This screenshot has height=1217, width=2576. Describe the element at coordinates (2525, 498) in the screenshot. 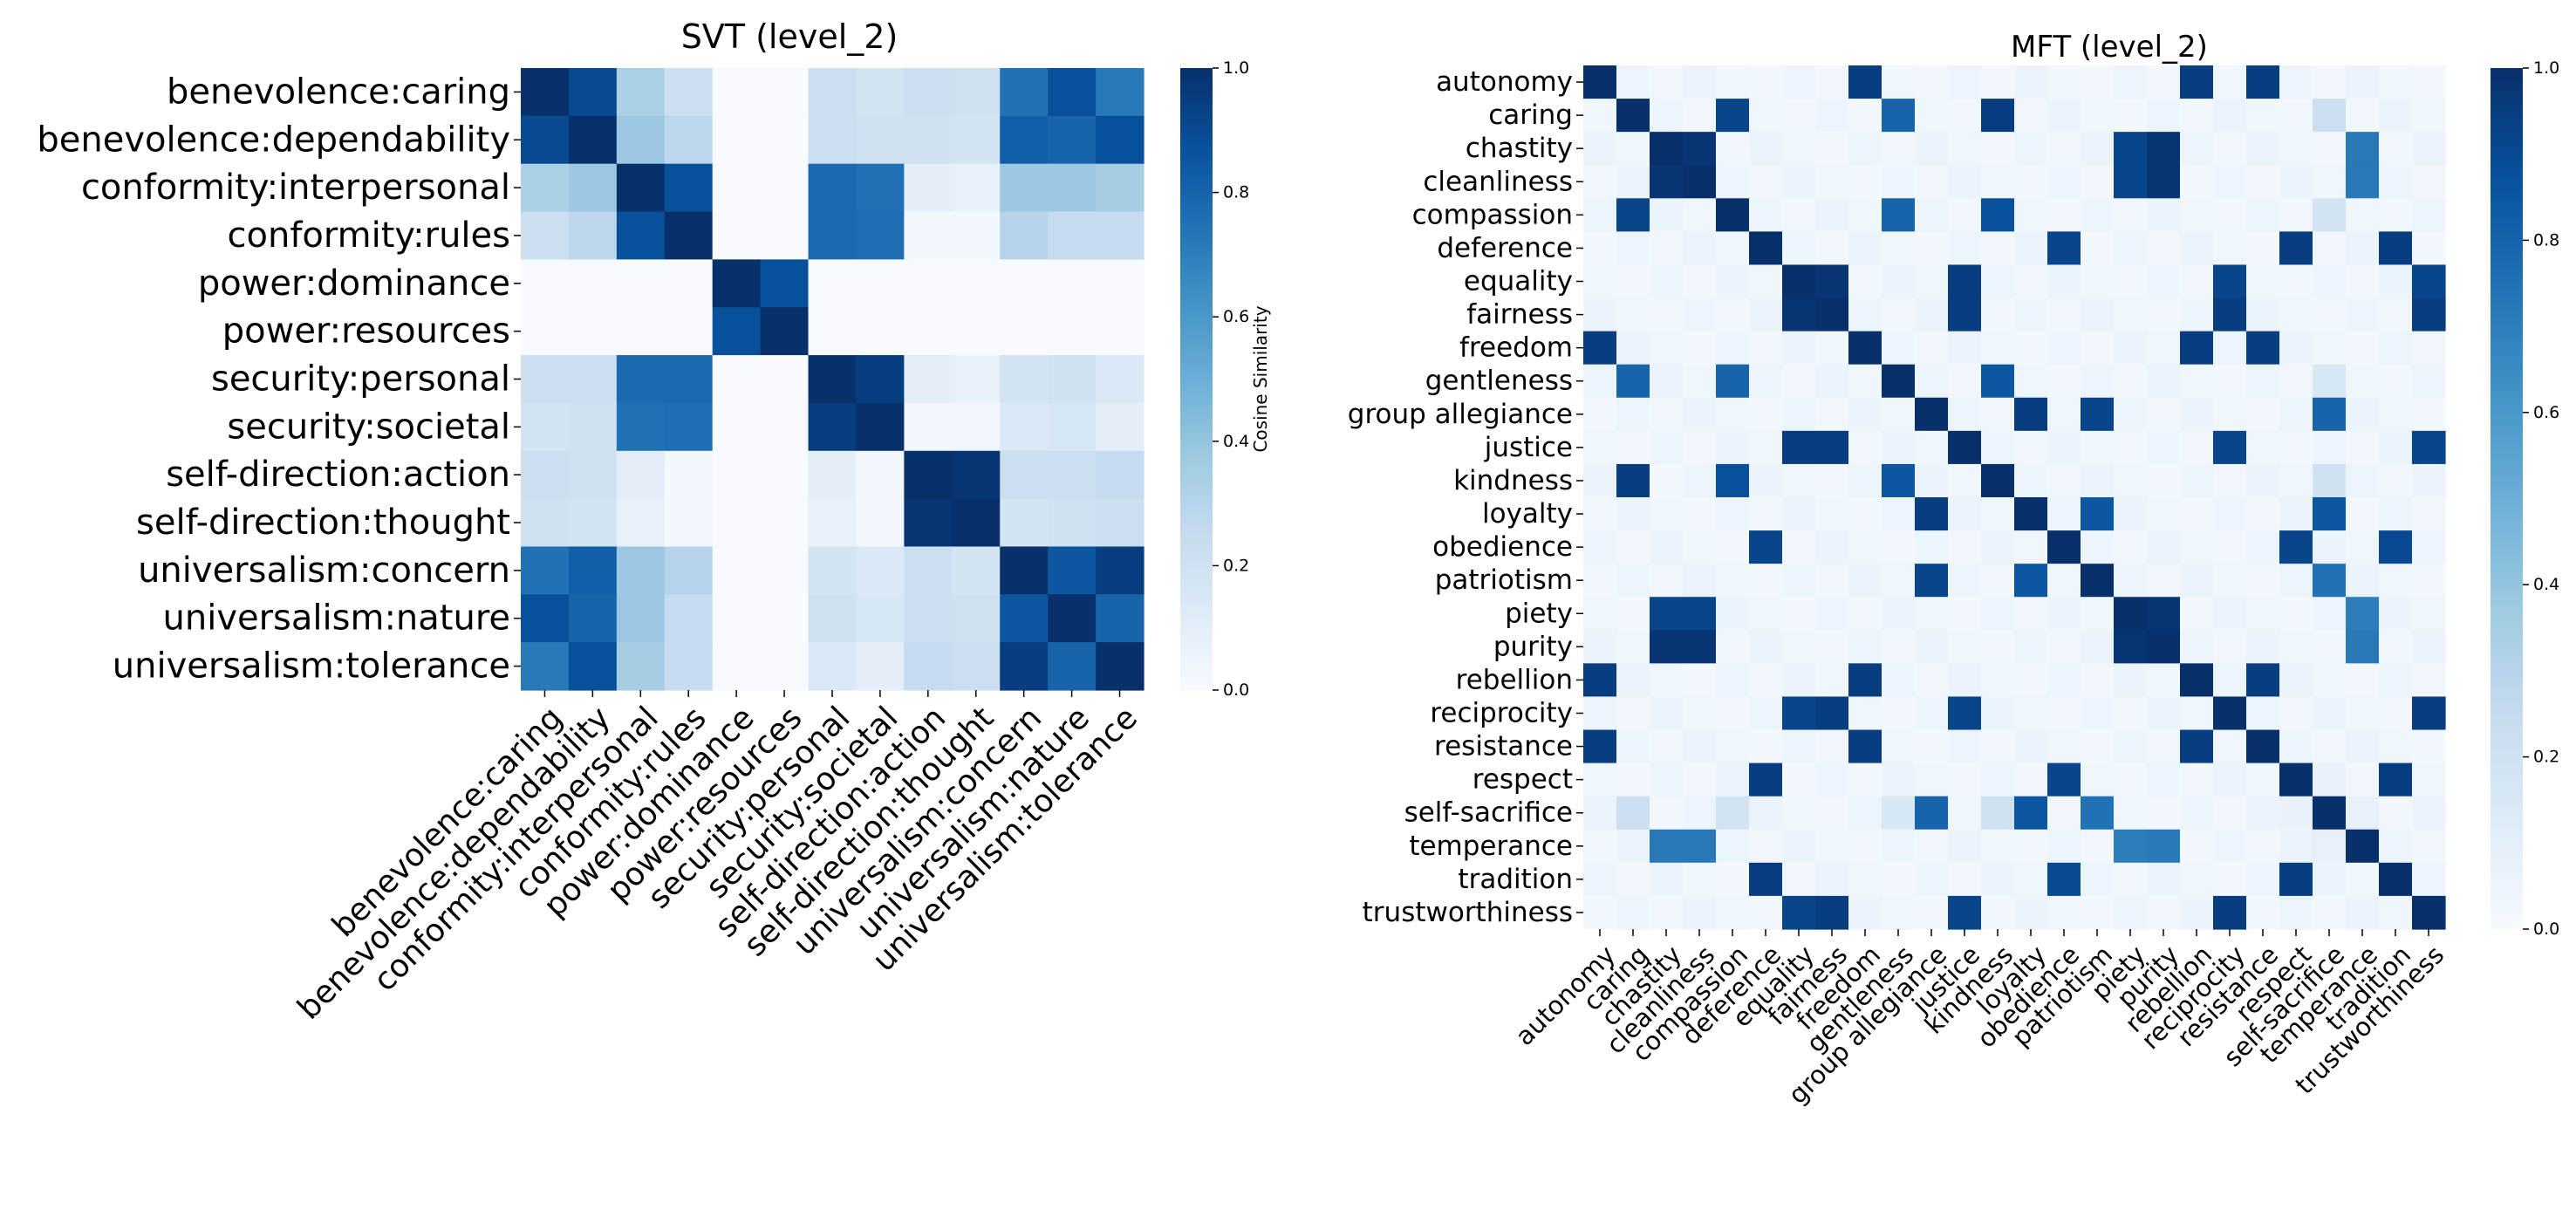

I see `mft-colorbar: 0.0 0.2 0.4 0.6 0.8 1.0` at that location.